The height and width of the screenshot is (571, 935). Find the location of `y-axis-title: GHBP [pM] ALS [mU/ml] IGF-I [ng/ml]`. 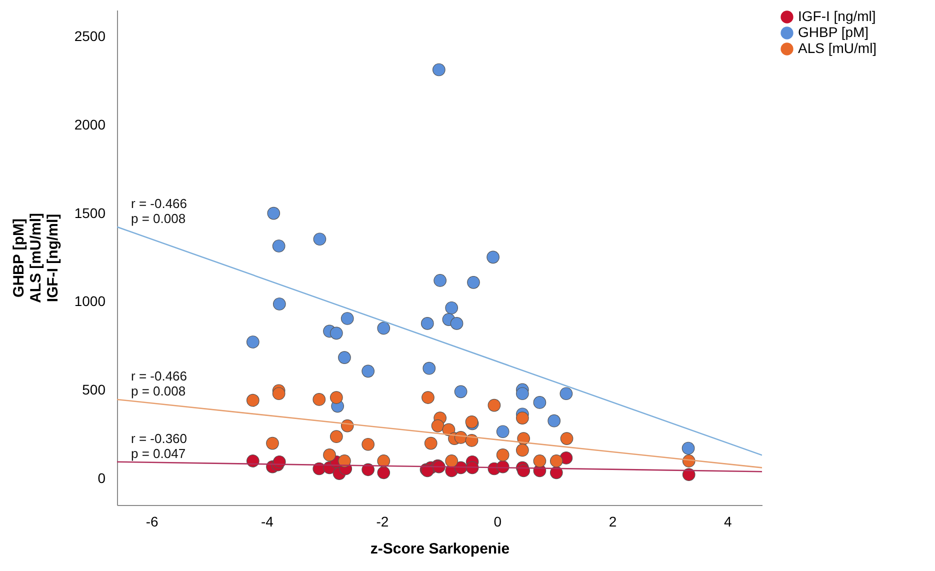

y-axis-title: GHBP [pM] ALS [mU/ml] IGF-I [ng/ml] is located at coordinates (36, 257).